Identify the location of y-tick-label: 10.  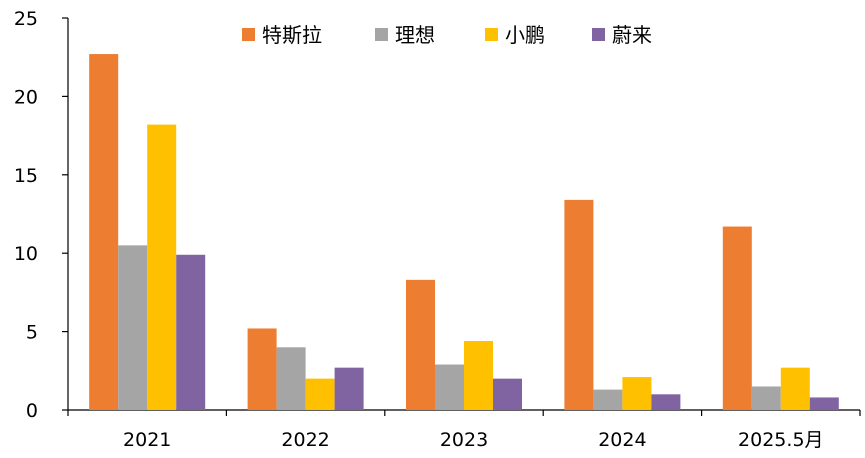
(26, 254).